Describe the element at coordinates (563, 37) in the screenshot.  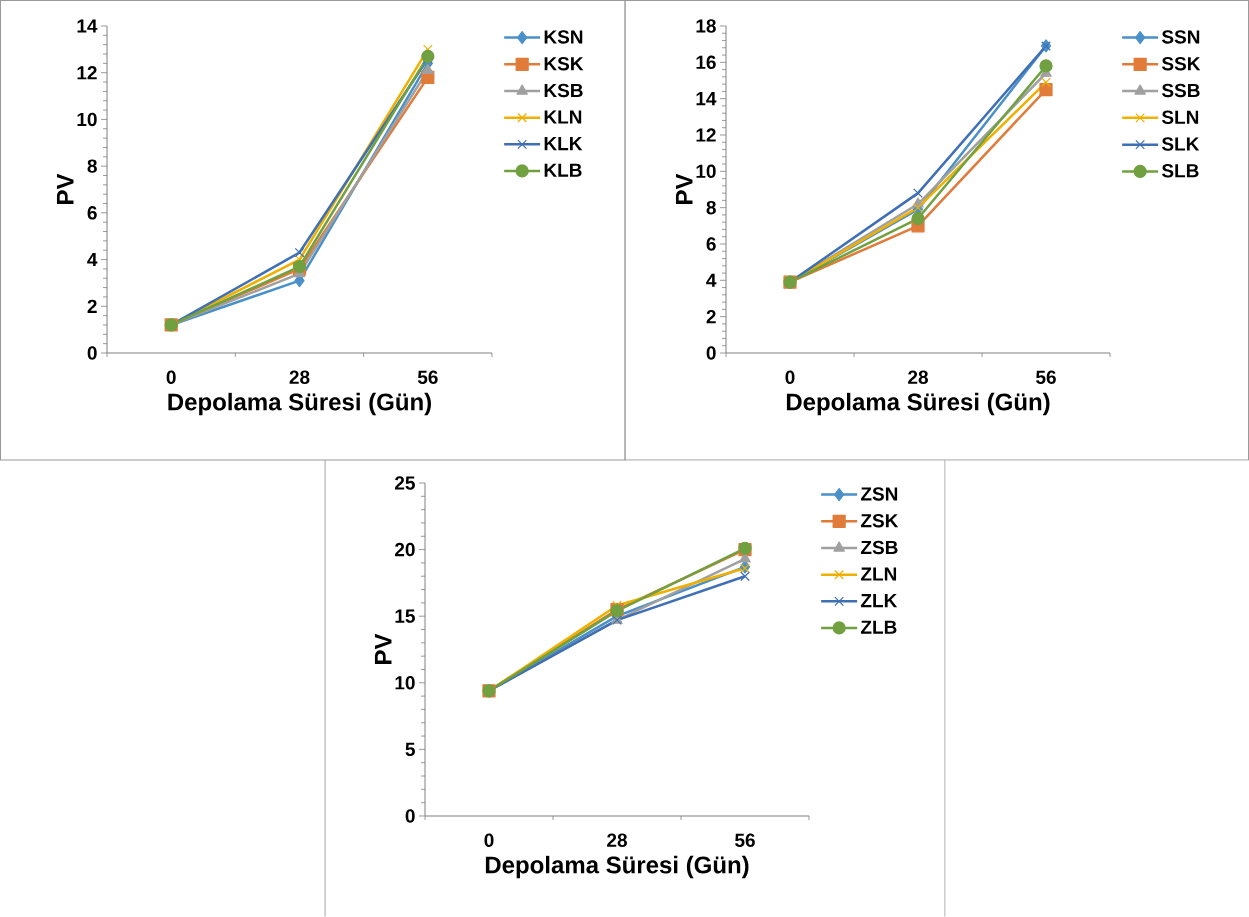
I see `legend-label: KSN` at that location.